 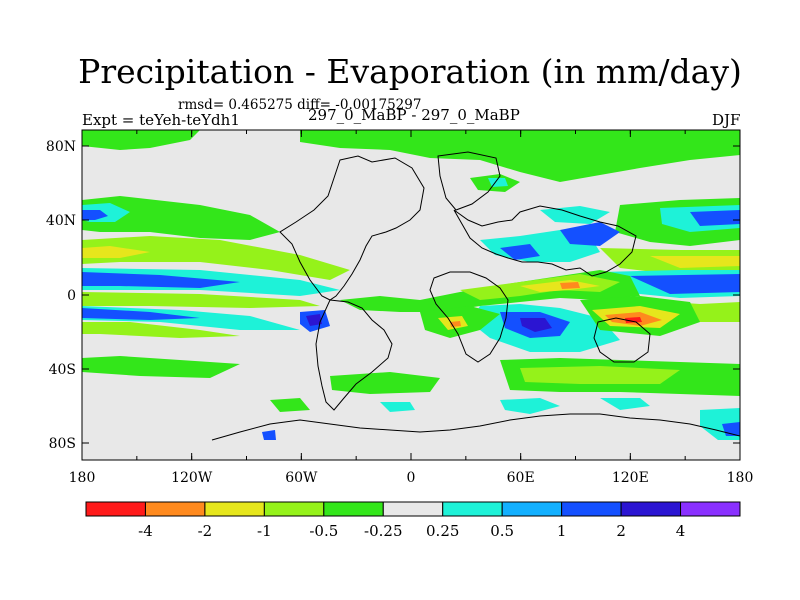 I want to click on coastline-north-america, so click(x=352, y=228).